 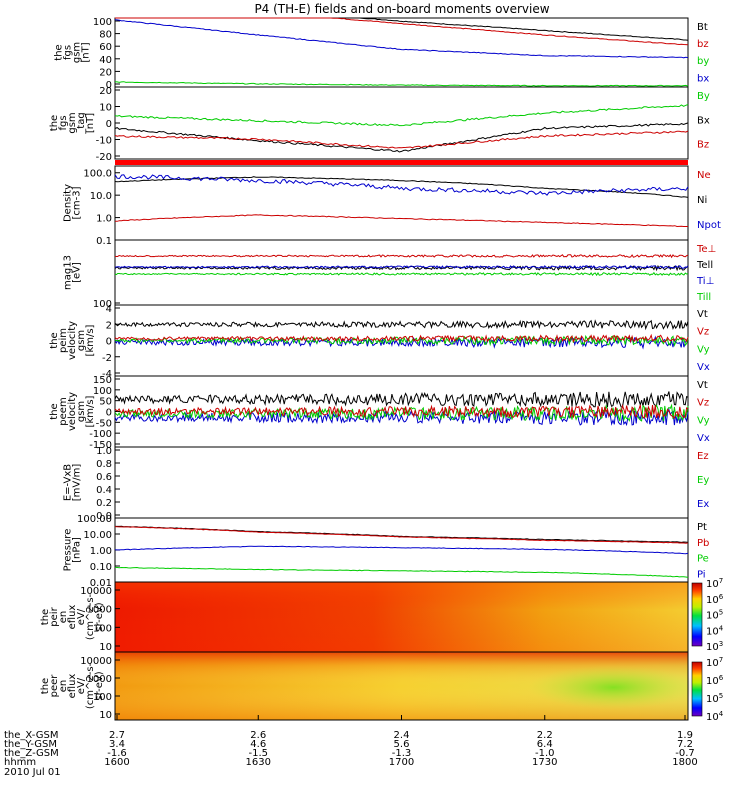 I want to click on y-axis-label: Density[cm-3], so click(x=73, y=203).